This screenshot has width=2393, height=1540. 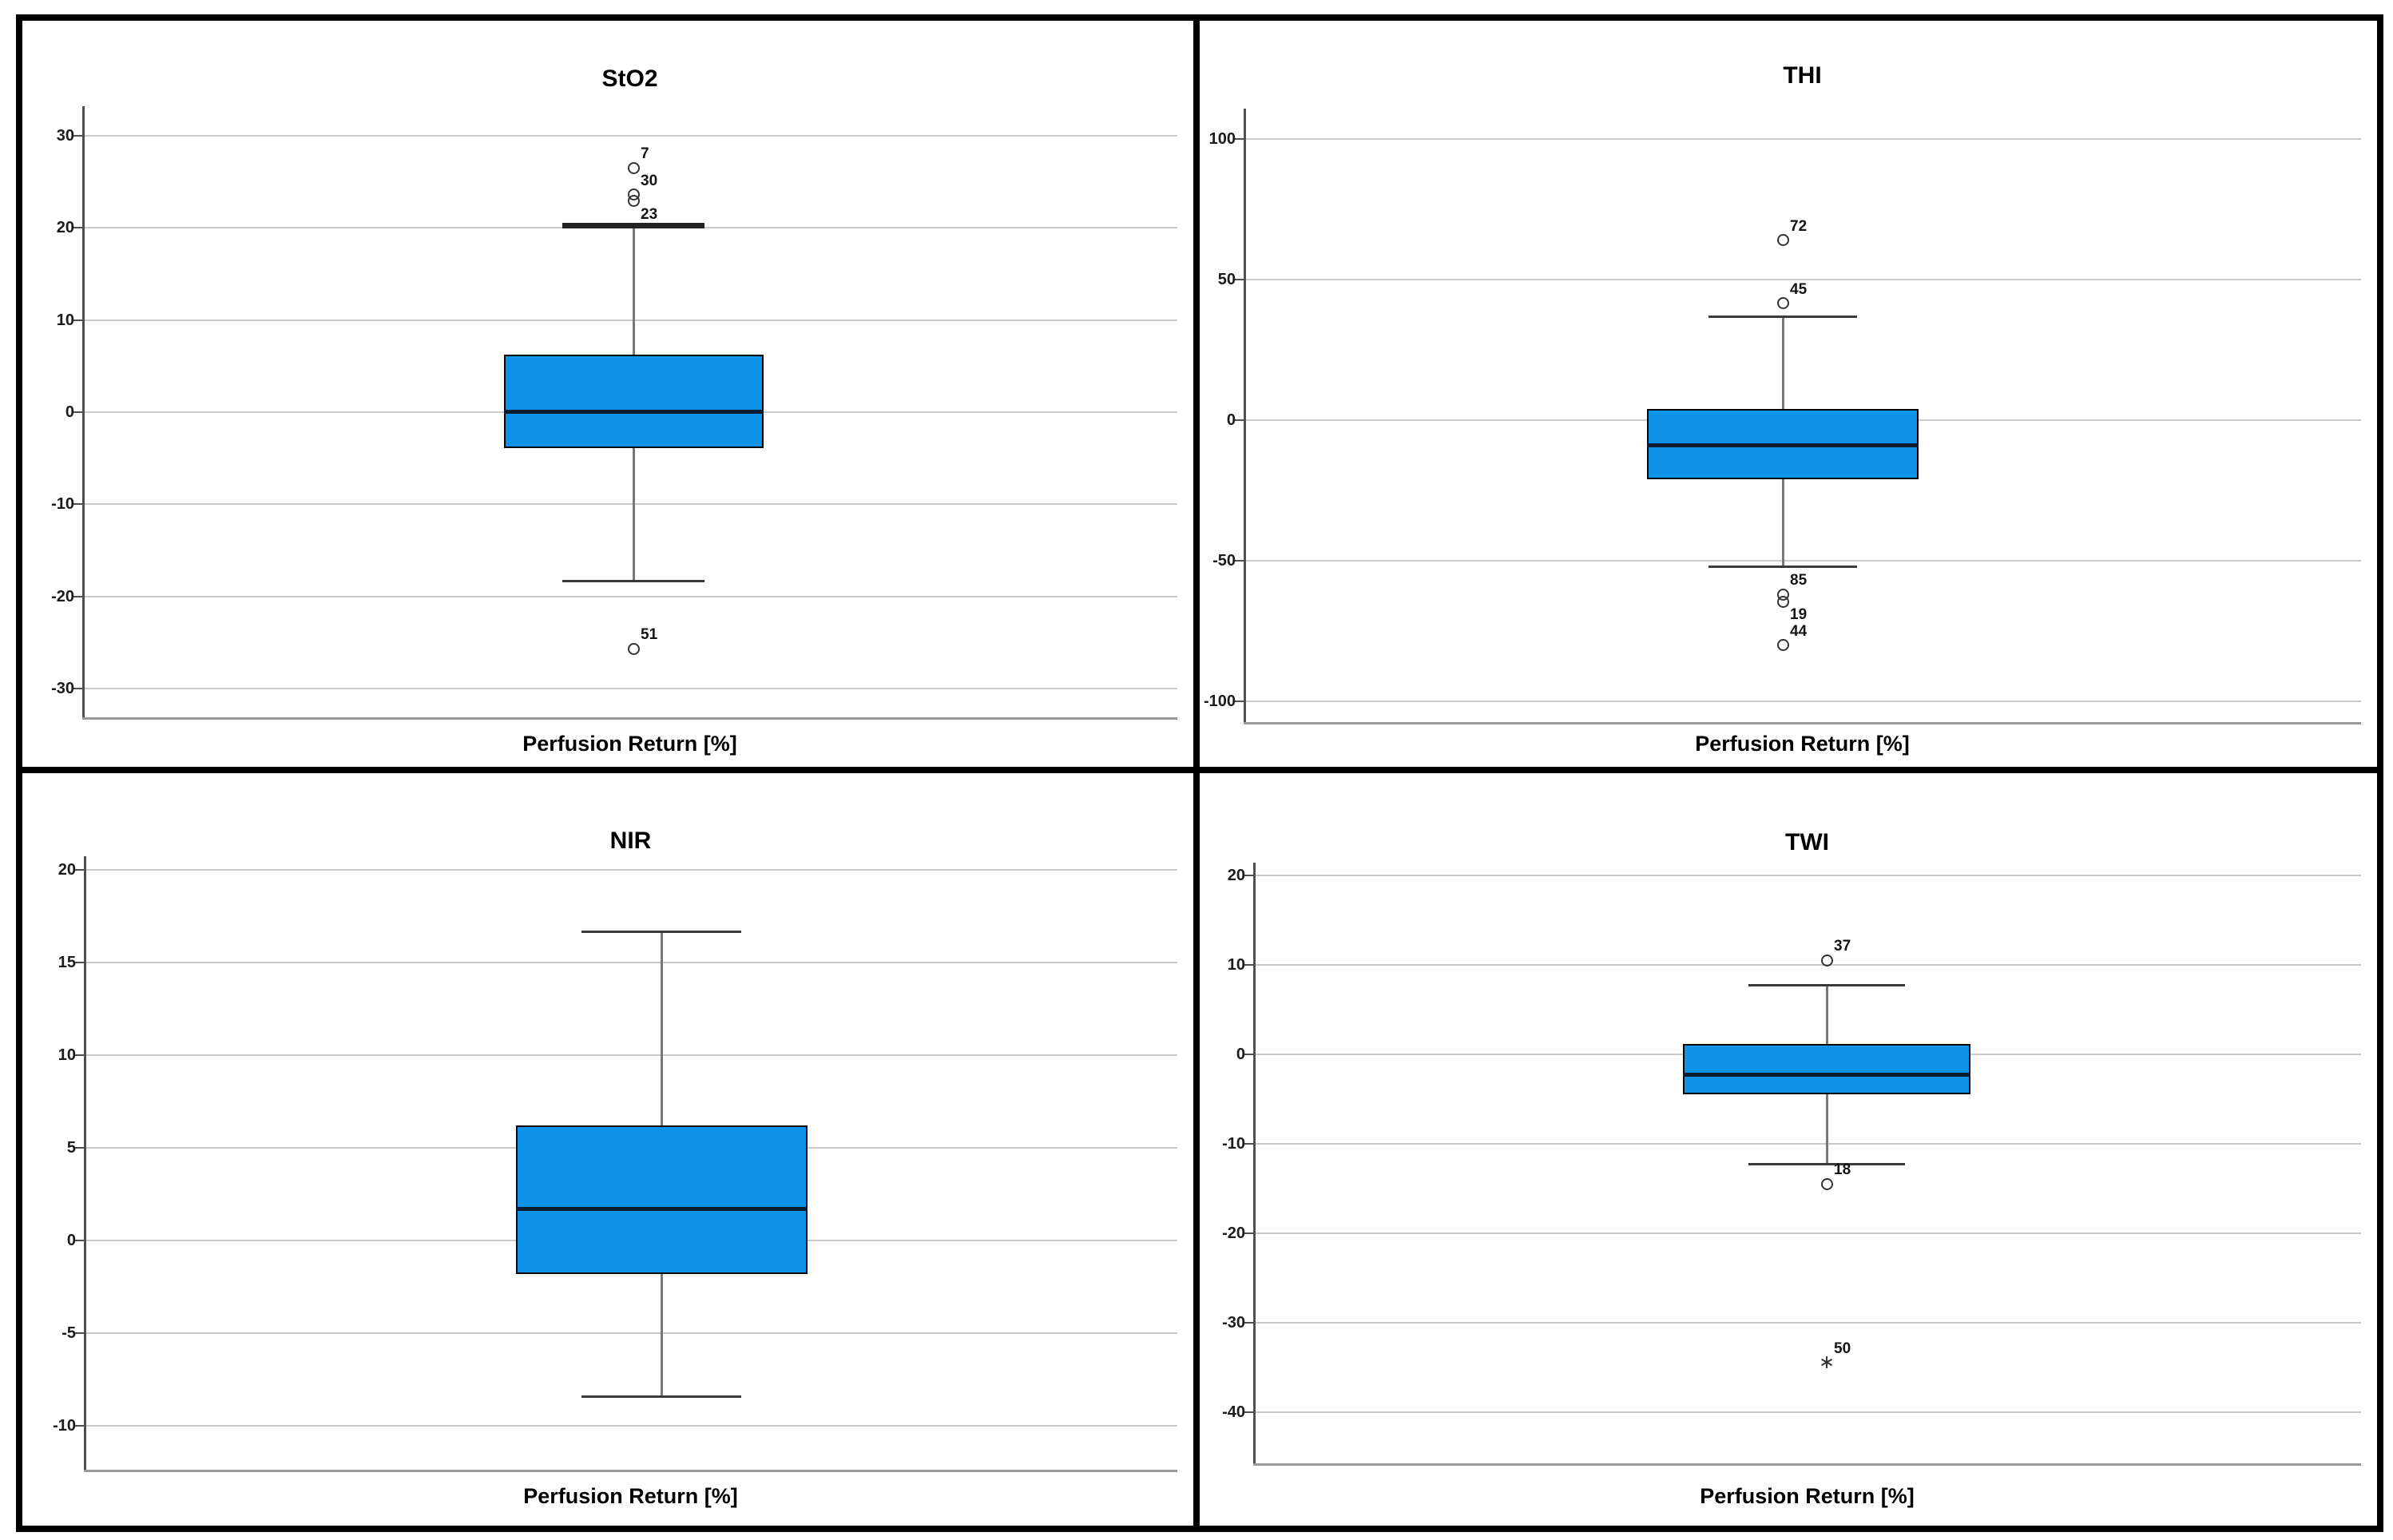 What do you see at coordinates (71, 1148) in the screenshot?
I see `y-tick-label: 5` at bounding box center [71, 1148].